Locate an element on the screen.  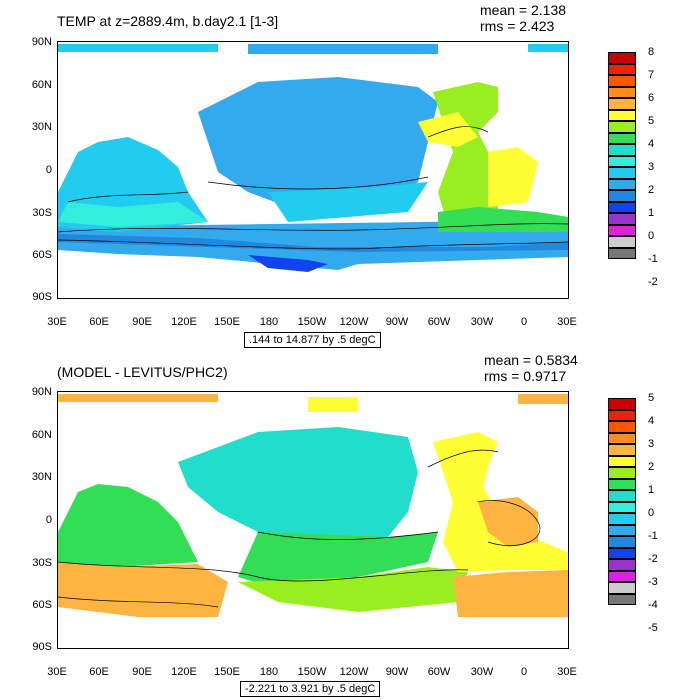
legend-label: -3 is located at coordinates (653, 582).